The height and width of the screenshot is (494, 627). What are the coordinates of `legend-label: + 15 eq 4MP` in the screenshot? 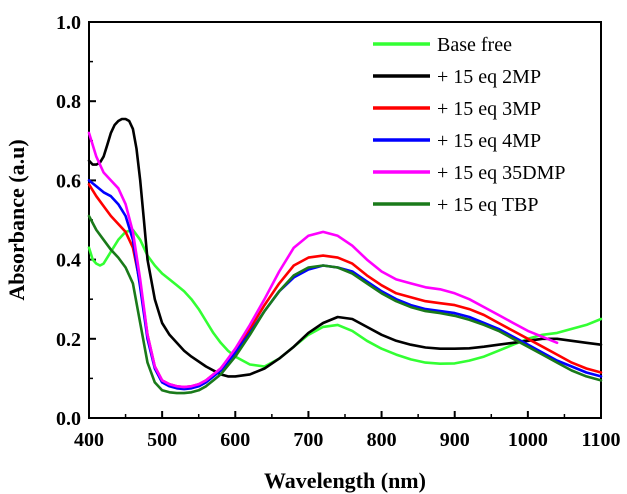 It's located at (489, 141).